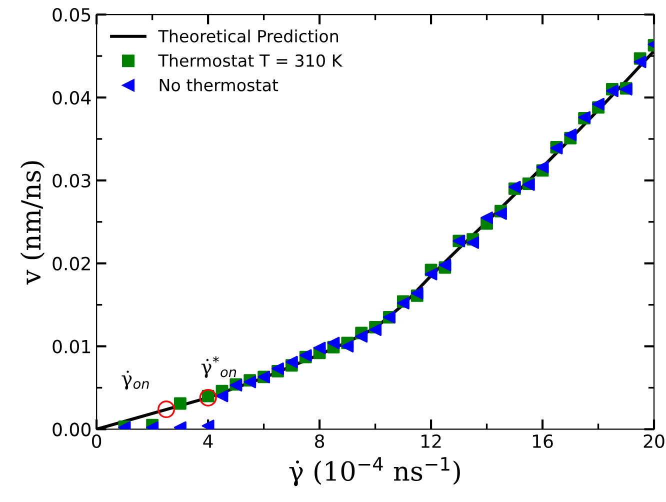 This screenshot has width=666, height=502. Describe the element at coordinates (250, 60) in the screenshot. I see `legend-label: Thermostat T = 310 K` at that location.